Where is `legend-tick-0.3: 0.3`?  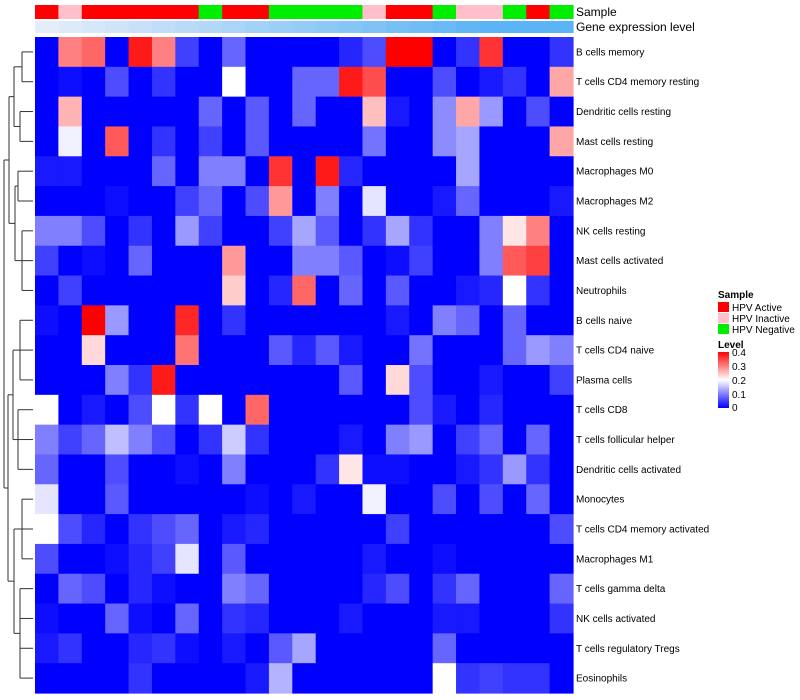 legend-tick-0.3: 0.3 is located at coordinates (739, 367).